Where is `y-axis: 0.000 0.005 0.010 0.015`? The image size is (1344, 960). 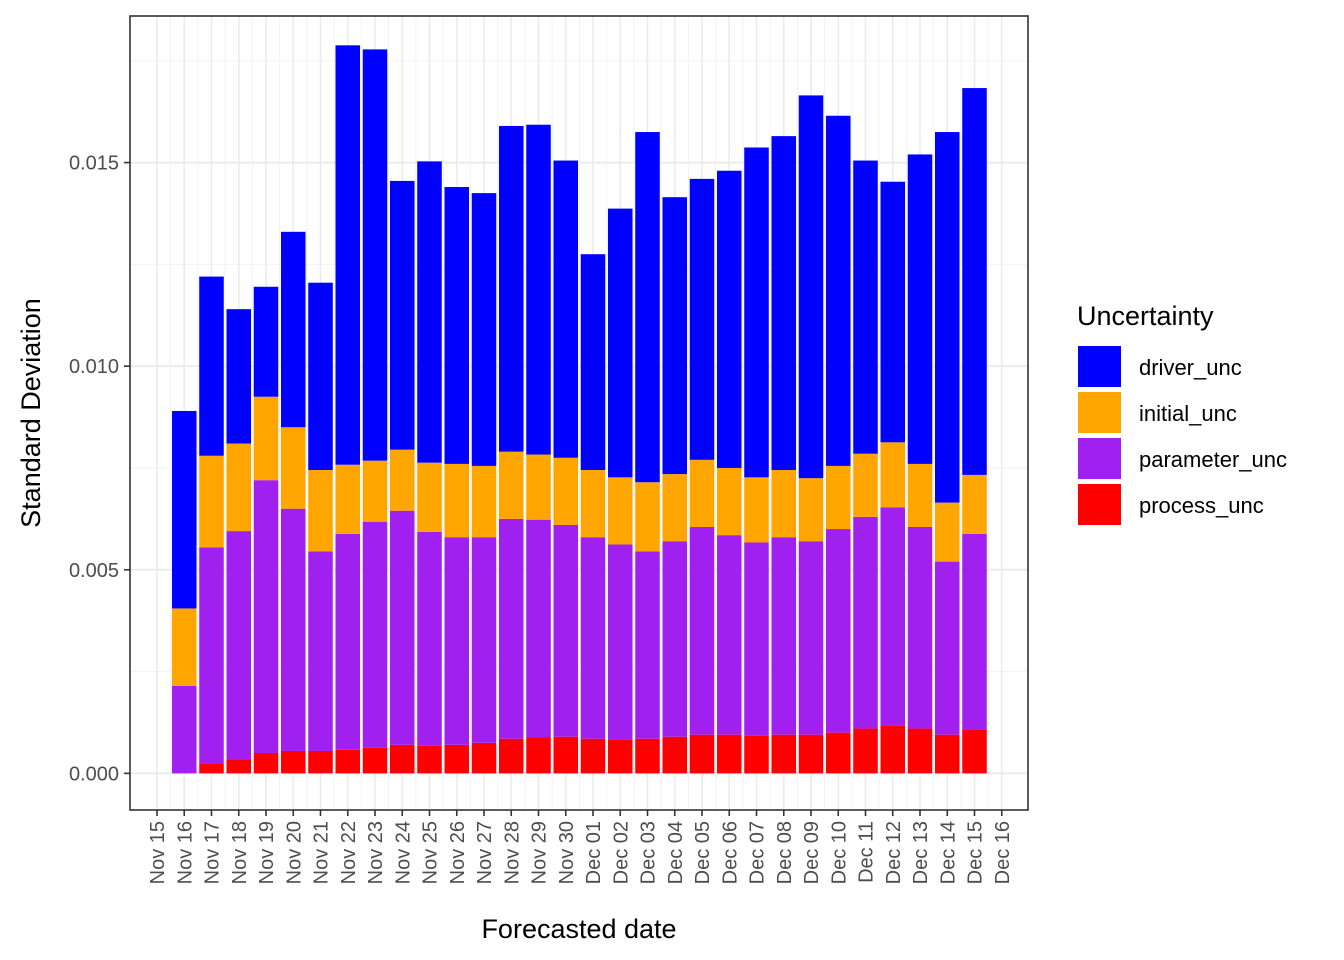 y-axis: 0.000 0.005 0.010 0.015 is located at coordinates (99, 469).